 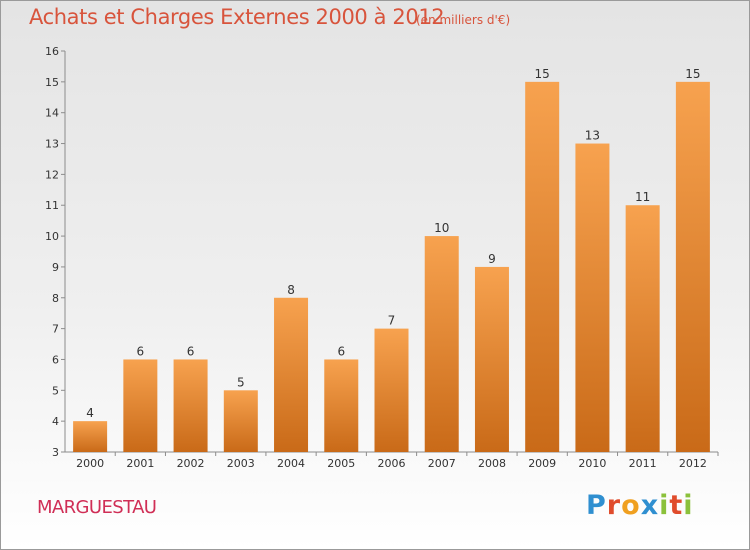 What do you see at coordinates (341, 463) in the screenshot?
I see `x-tick-label: 2005` at bounding box center [341, 463].